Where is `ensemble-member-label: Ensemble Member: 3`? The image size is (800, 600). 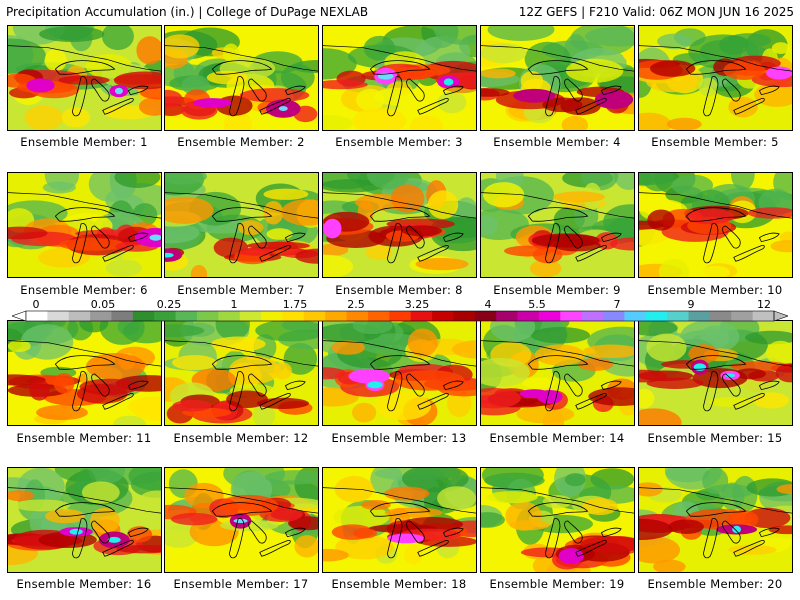 ensemble-member-label: Ensemble Member: 3 is located at coordinates (399, 142).